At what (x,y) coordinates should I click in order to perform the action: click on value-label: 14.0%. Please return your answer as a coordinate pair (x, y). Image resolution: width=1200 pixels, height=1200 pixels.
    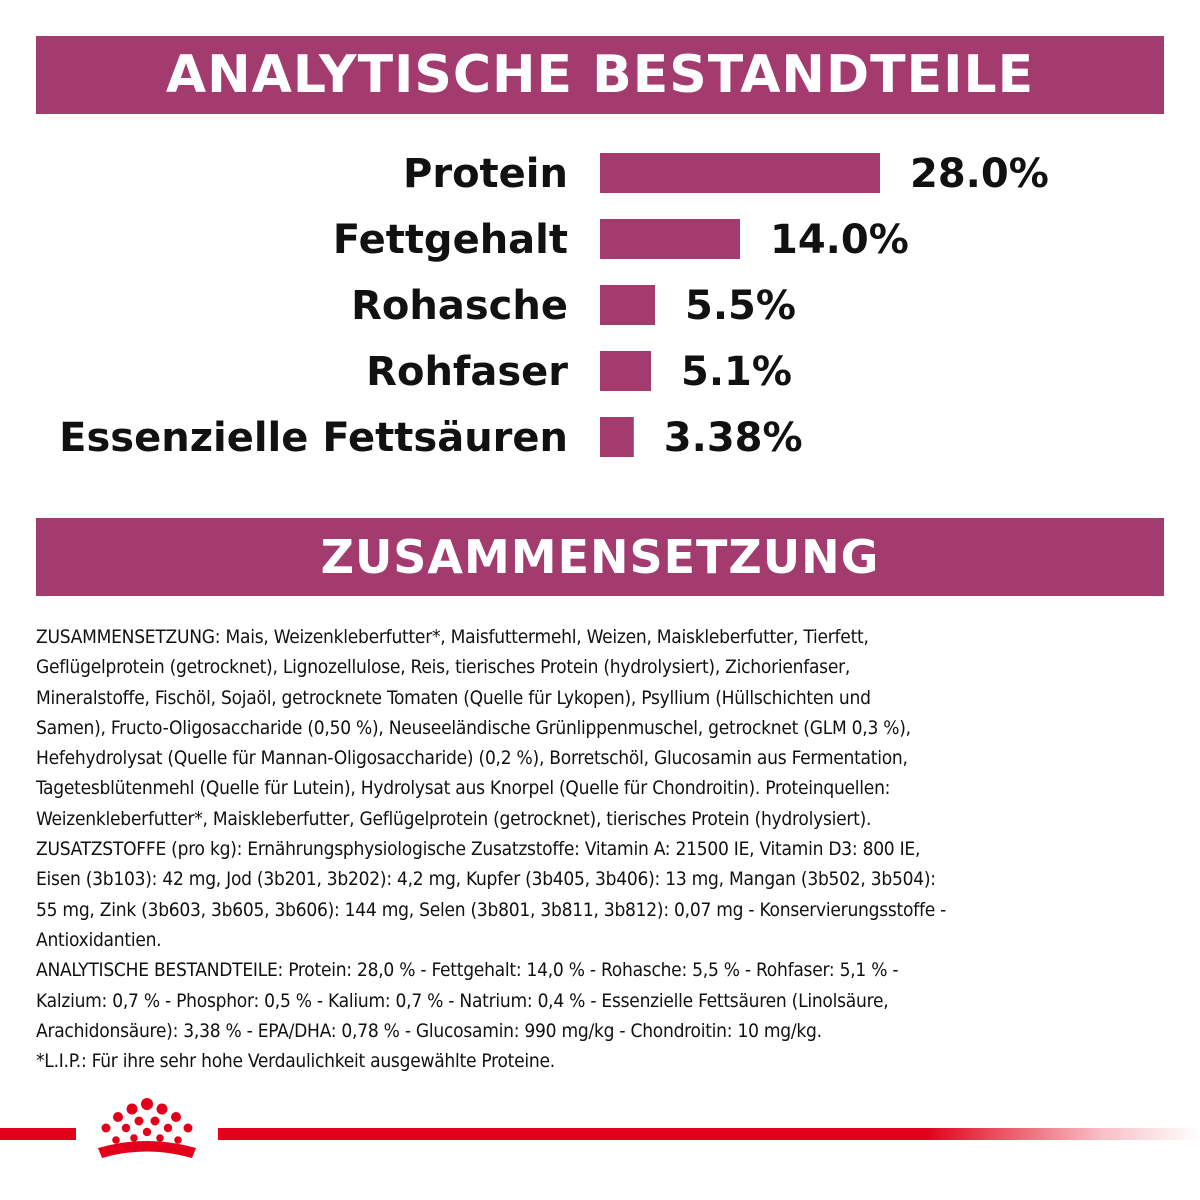
    Looking at the image, I should click on (839, 240).